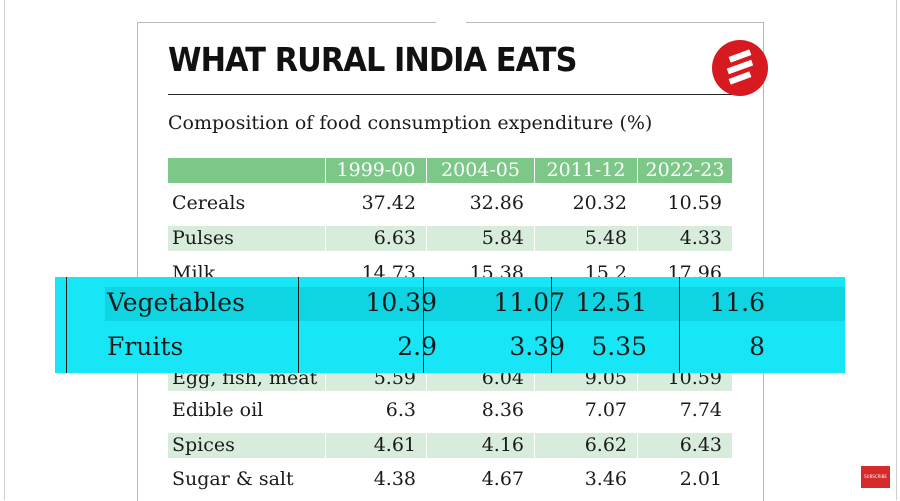  I want to click on column-header: 2004-05, so click(480, 170).